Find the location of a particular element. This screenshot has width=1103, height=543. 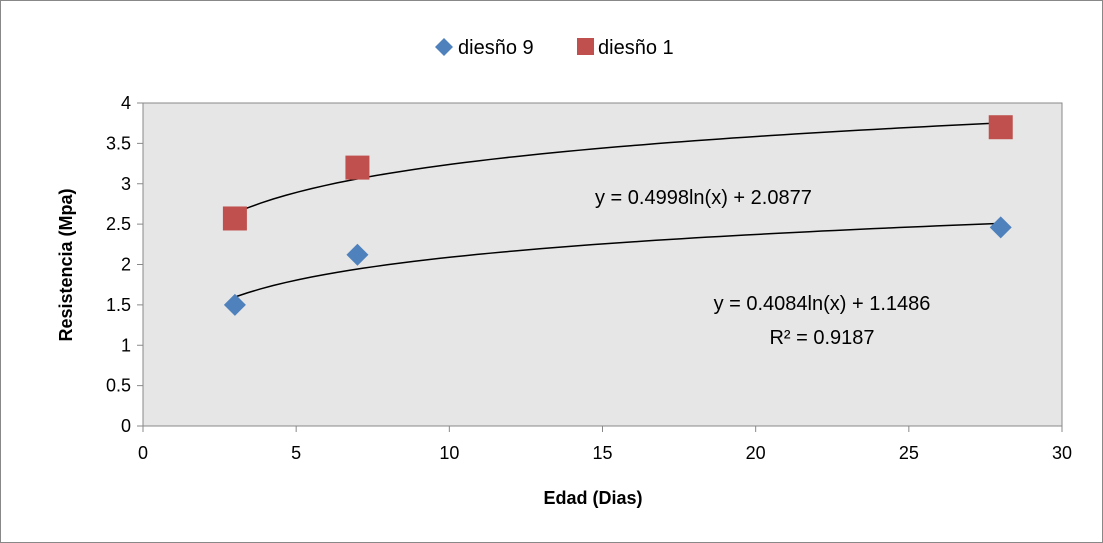

y-tick-label: 0.5 is located at coordinates (118, 386).